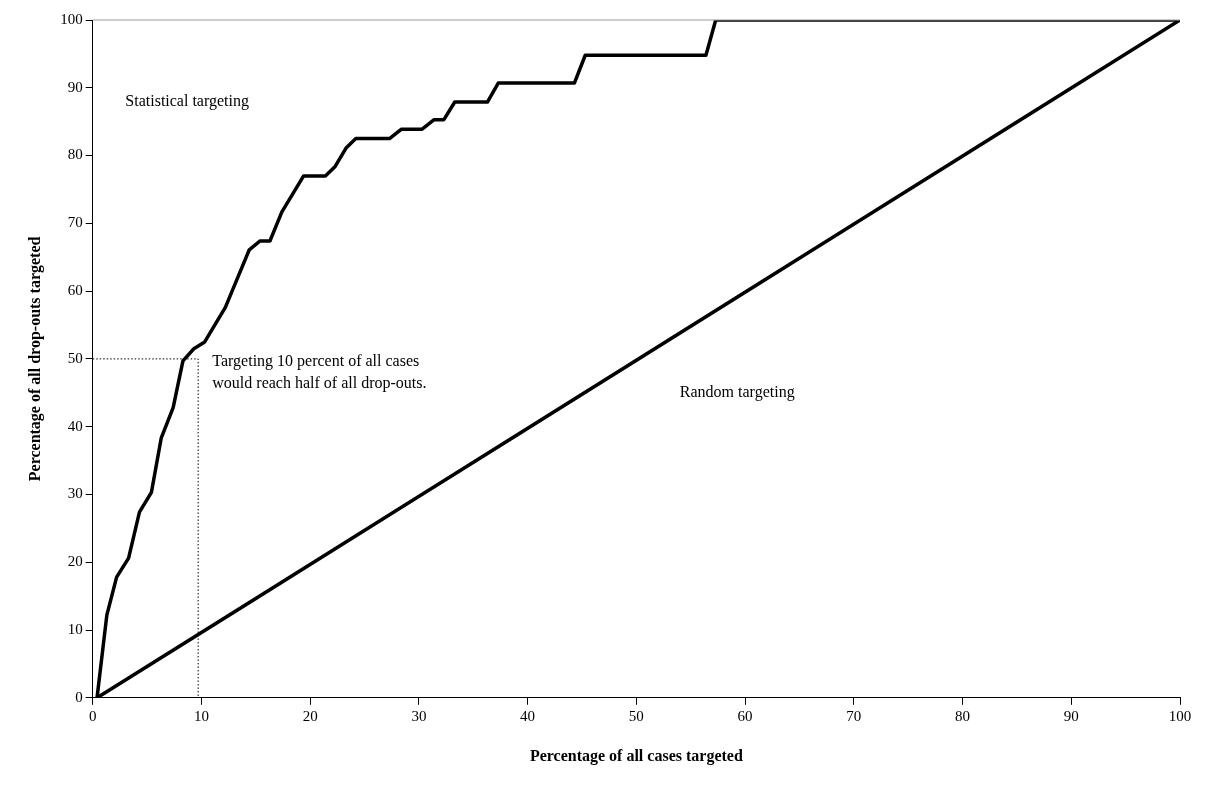  I want to click on x-tick-label: 60, so click(745, 715).